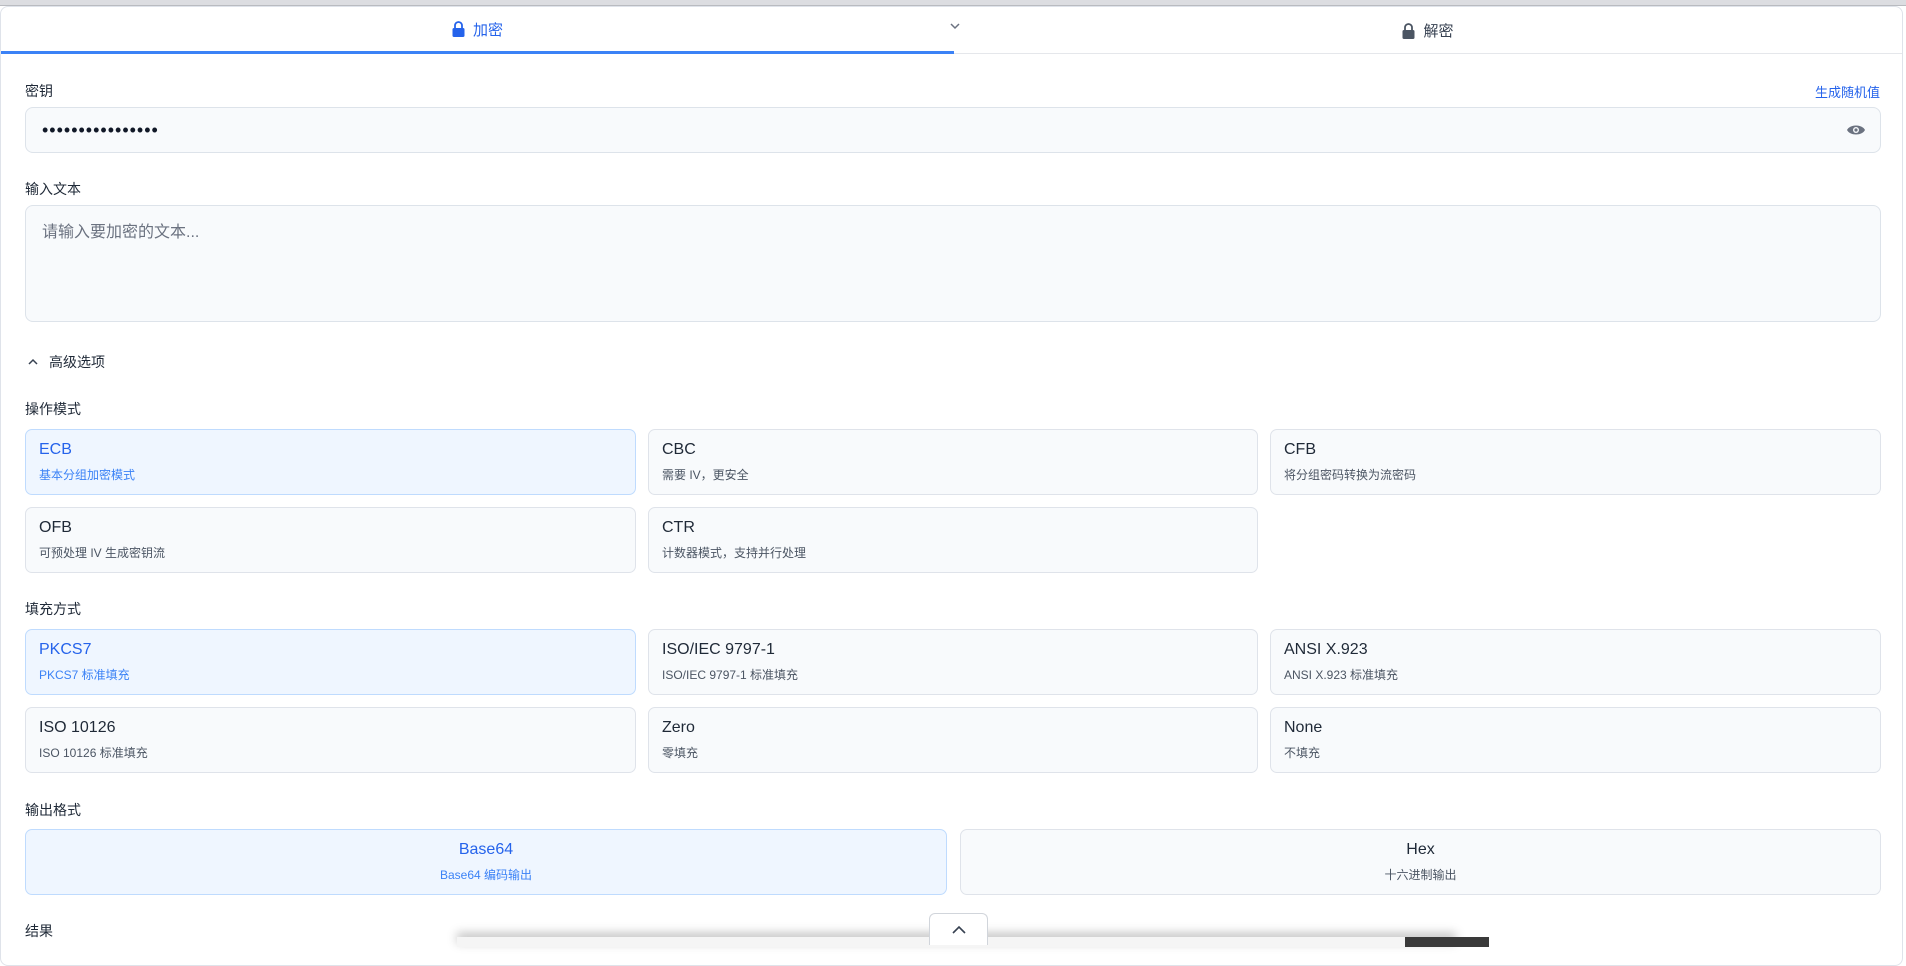 The image size is (1906, 966). I want to click on option-desc: 可预处理 IV 生成密钥流, so click(102, 553).